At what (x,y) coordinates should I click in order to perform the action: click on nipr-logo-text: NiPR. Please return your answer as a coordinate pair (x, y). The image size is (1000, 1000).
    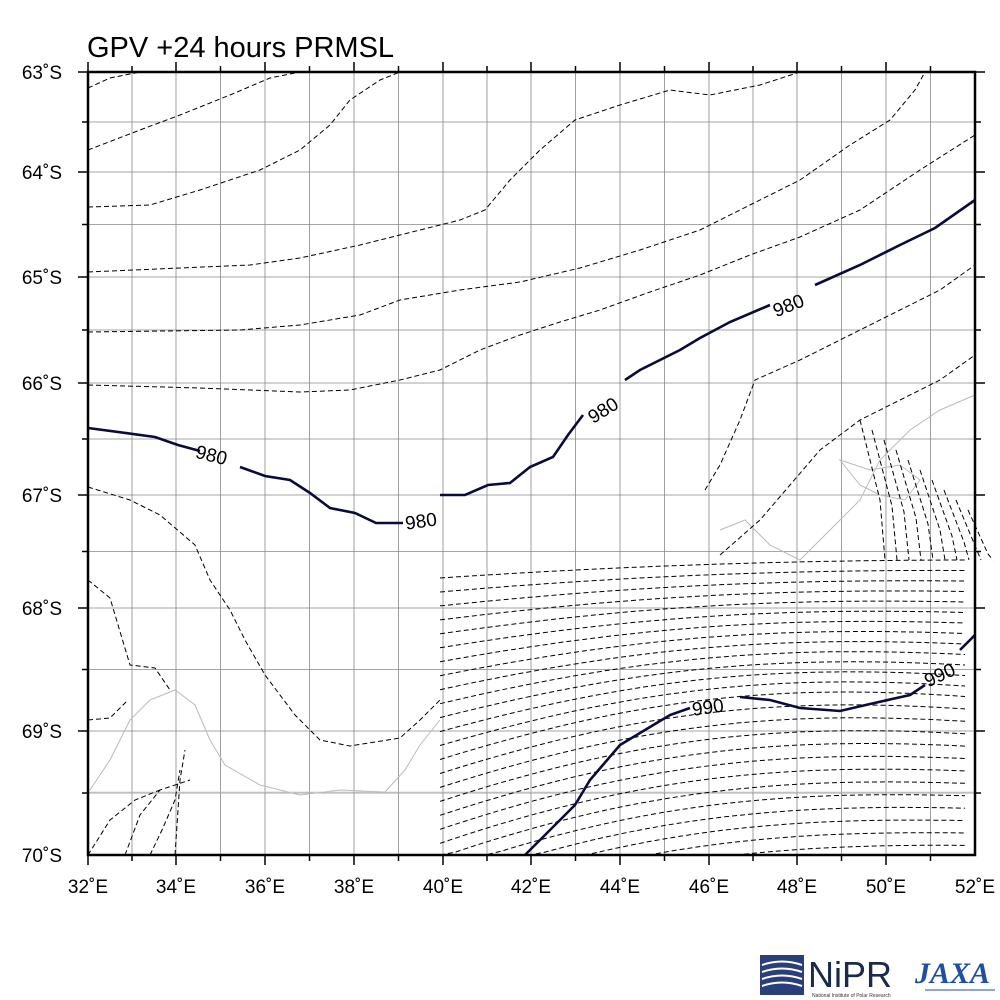
    Looking at the image, I should click on (850, 974).